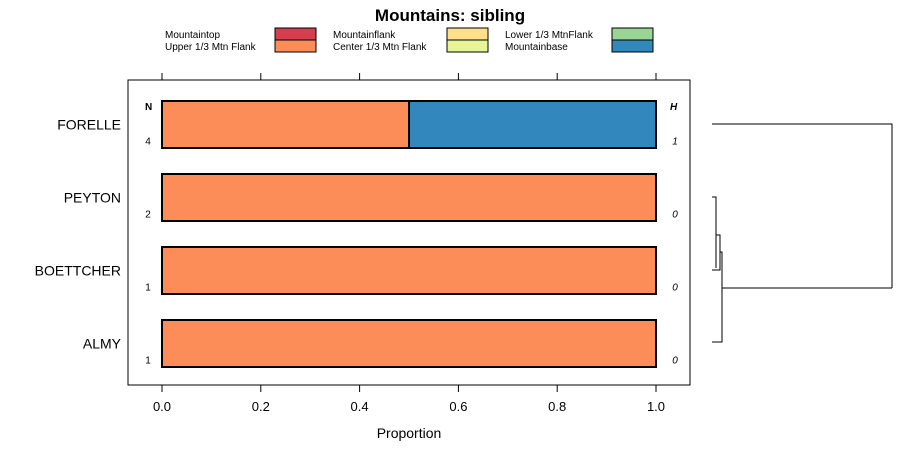 The image size is (900, 460). What do you see at coordinates (380, 47) in the screenshot?
I see `legend-label-center-1-3-mtn-flank: Center 1/3 Mtn Flank` at bounding box center [380, 47].